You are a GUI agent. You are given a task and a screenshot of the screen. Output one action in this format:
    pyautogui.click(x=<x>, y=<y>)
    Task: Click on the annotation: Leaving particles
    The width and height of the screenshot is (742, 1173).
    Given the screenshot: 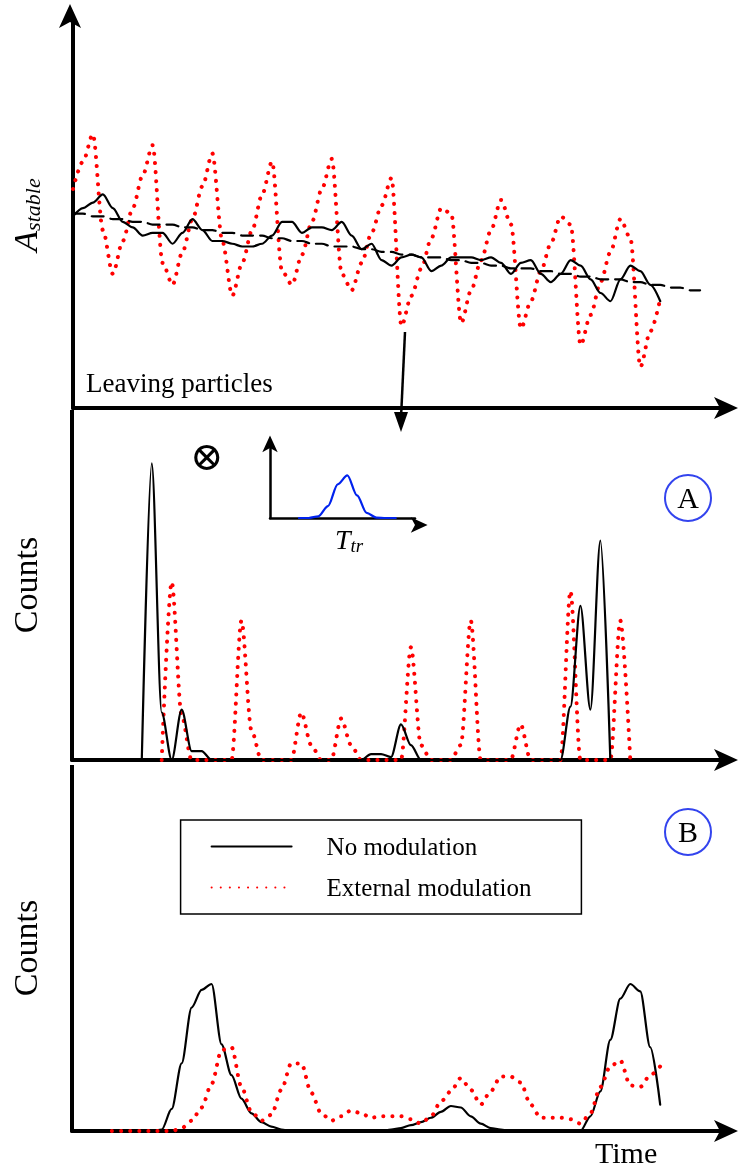 What is the action you would take?
    pyautogui.click(x=179, y=383)
    